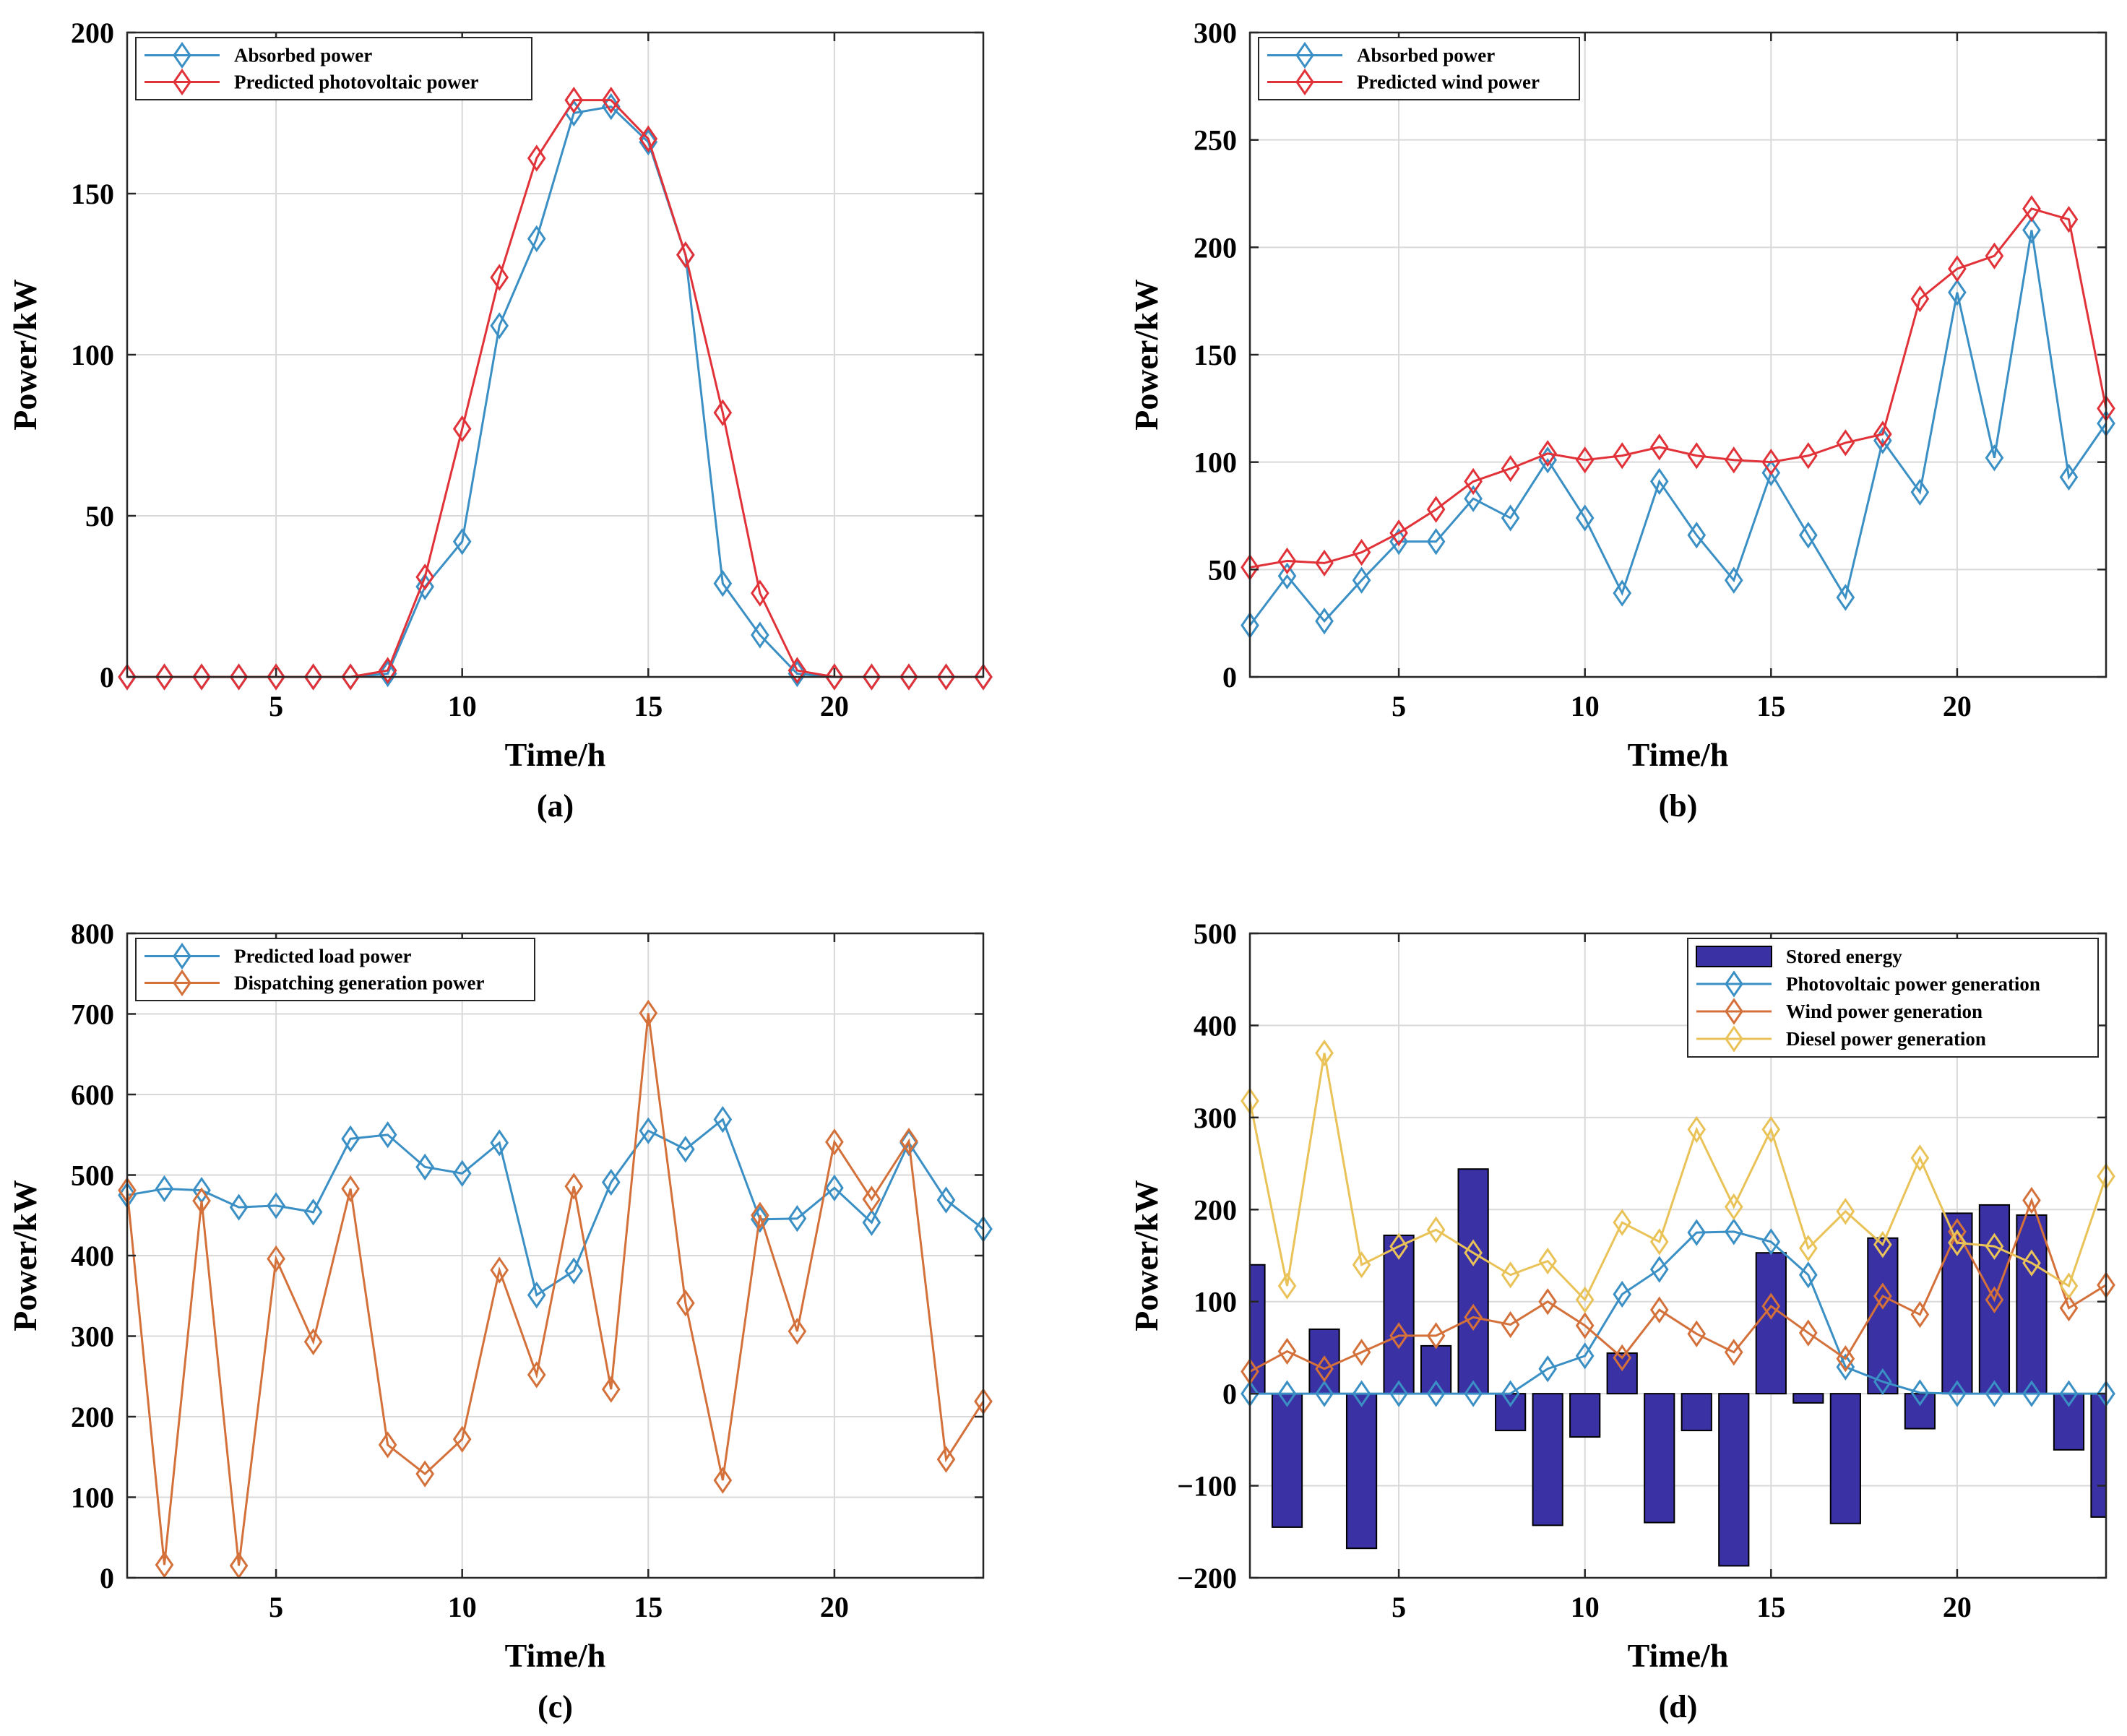 The width and height of the screenshot is (2127, 1736). I want to click on y-tick-label: −200, so click(1207, 1578).